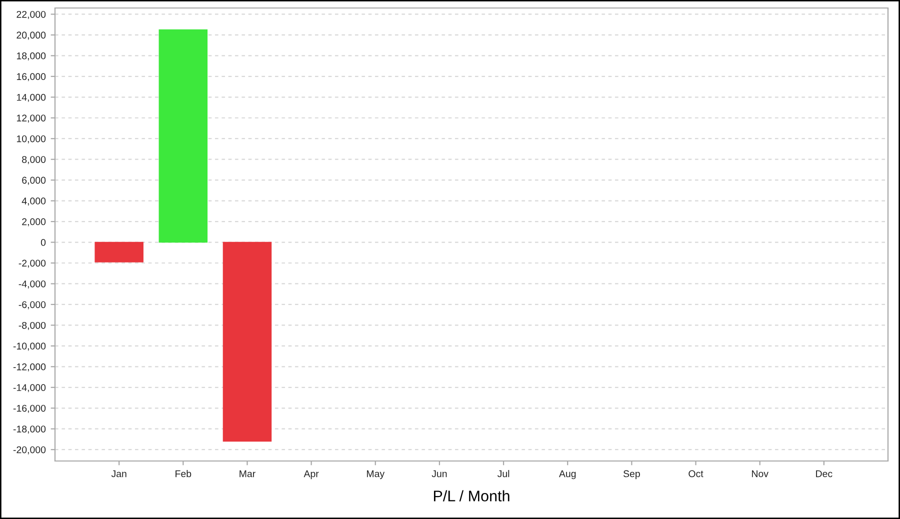 This screenshot has width=900, height=519. Describe the element at coordinates (32, 305) in the screenshot. I see `y-tick-label: -6,000` at that location.